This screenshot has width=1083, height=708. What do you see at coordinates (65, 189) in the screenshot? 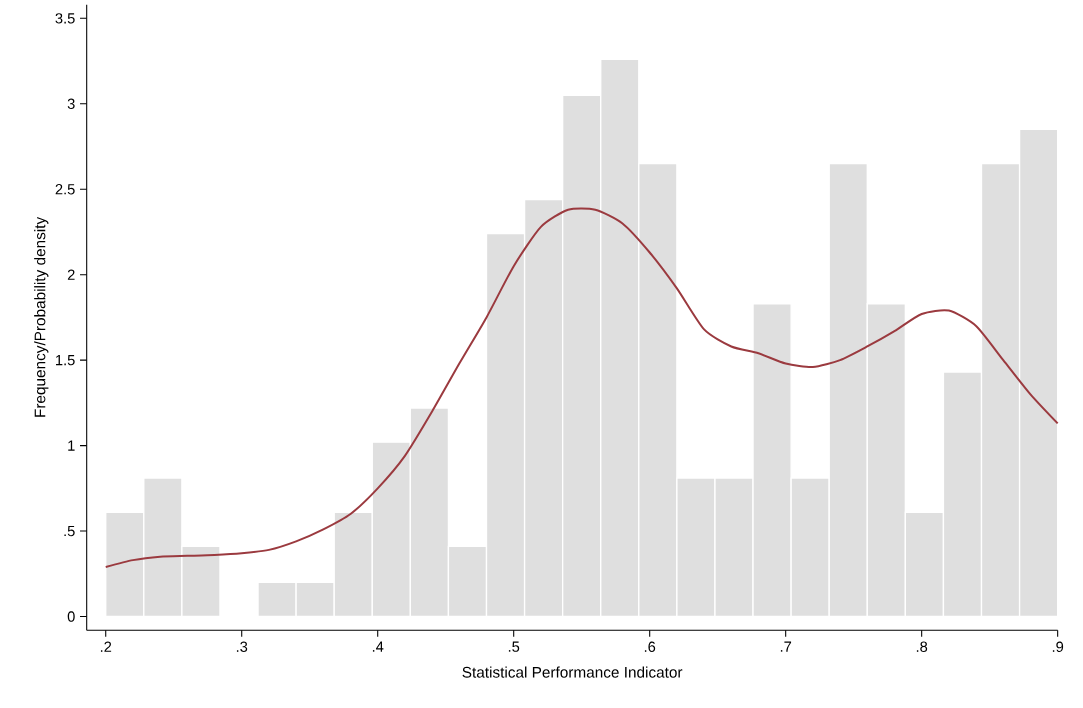
I see `y-tick-label: 2.5` at bounding box center [65, 189].